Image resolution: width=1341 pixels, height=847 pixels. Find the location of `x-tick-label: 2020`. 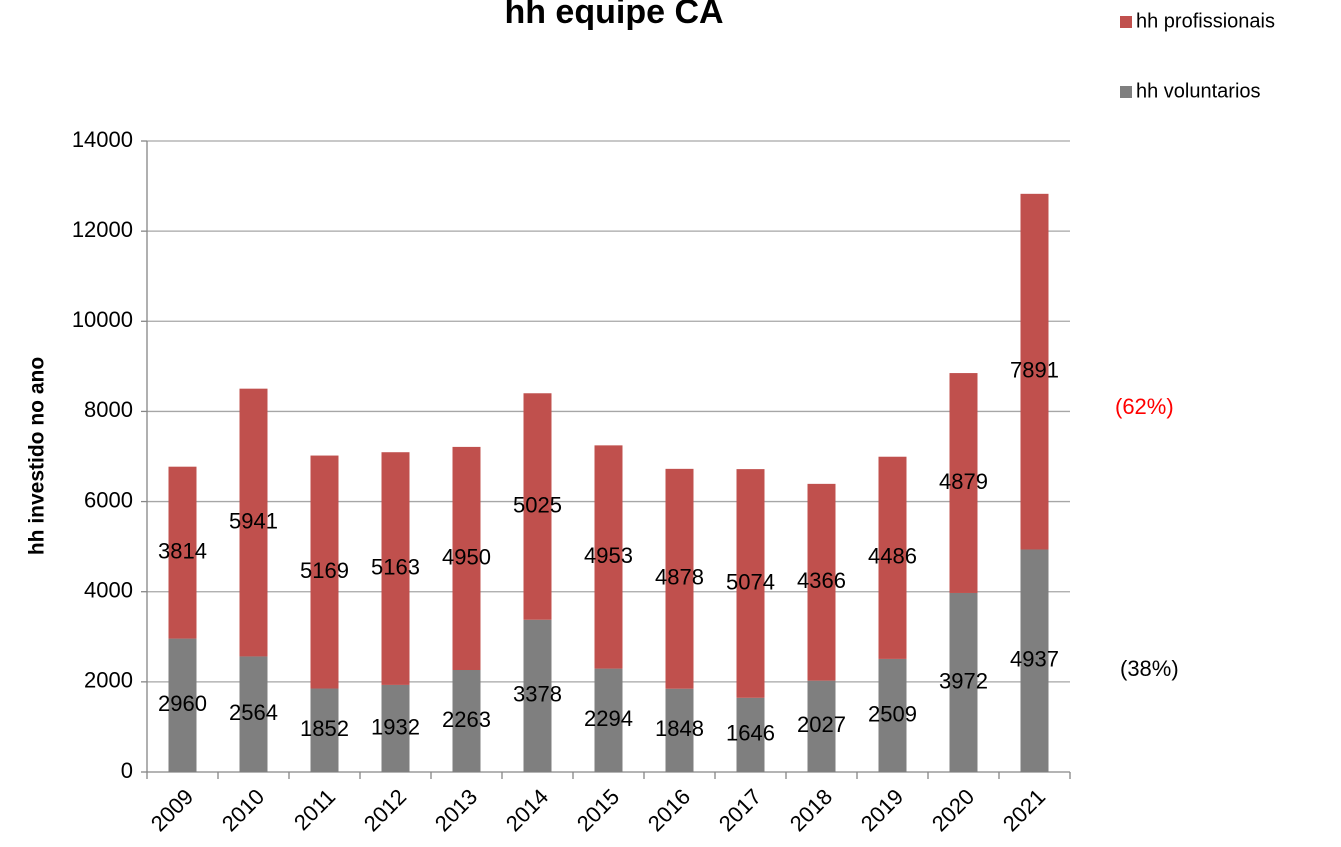

x-tick-label: 2020 is located at coordinates (953, 810).